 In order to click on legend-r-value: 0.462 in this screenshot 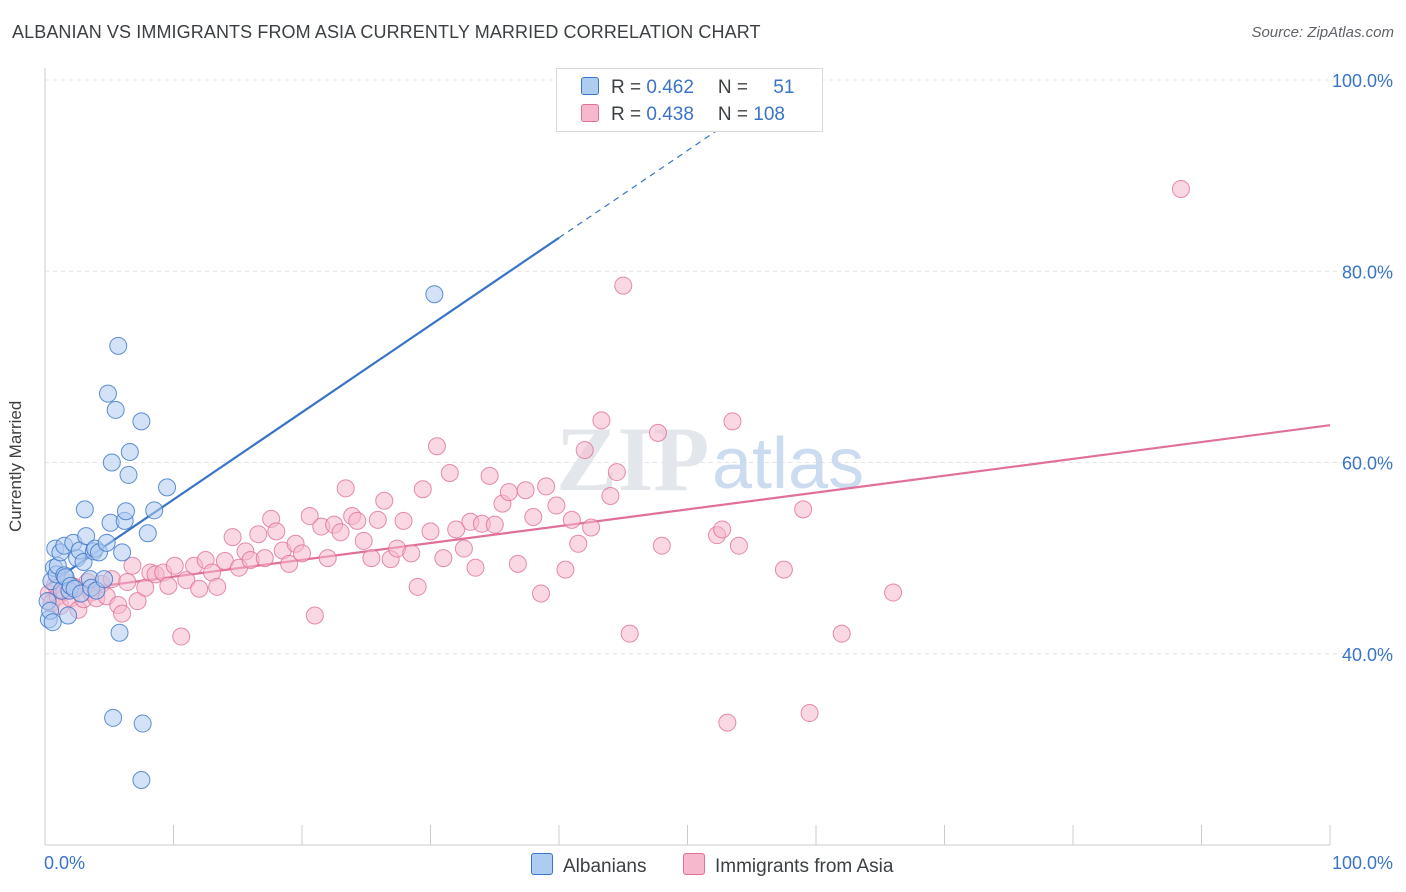, I will do `click(670, 87)`.